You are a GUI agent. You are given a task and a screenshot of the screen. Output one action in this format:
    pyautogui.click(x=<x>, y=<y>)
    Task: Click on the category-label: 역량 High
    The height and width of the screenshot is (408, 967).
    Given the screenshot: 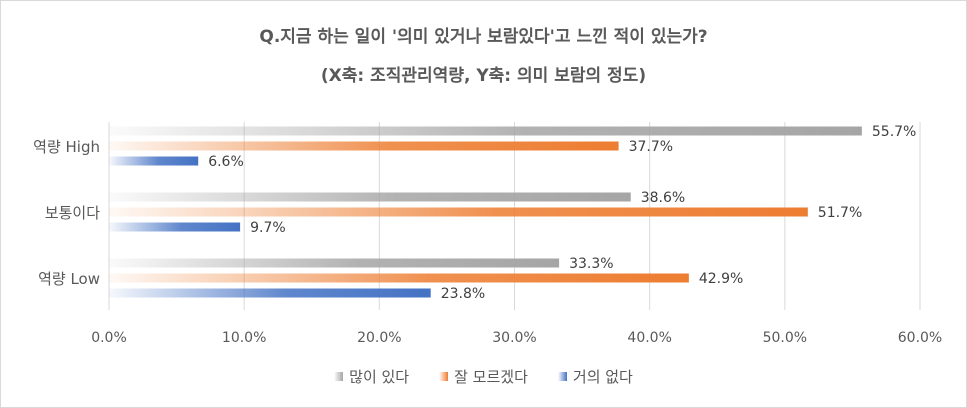 What is the action you would take?
    pyautogui.click(x=66, y=147)
    